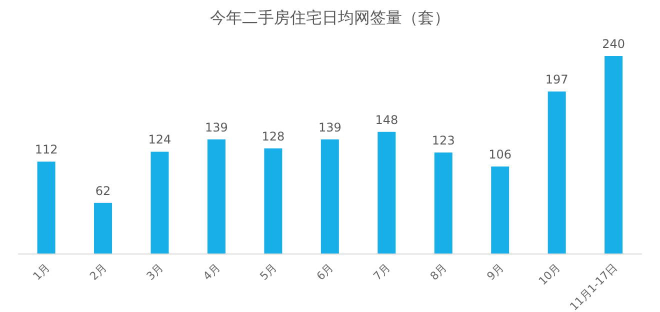 The image size is (660, 312). I want to click on x-tick-label: 5月, so click(268, 271).